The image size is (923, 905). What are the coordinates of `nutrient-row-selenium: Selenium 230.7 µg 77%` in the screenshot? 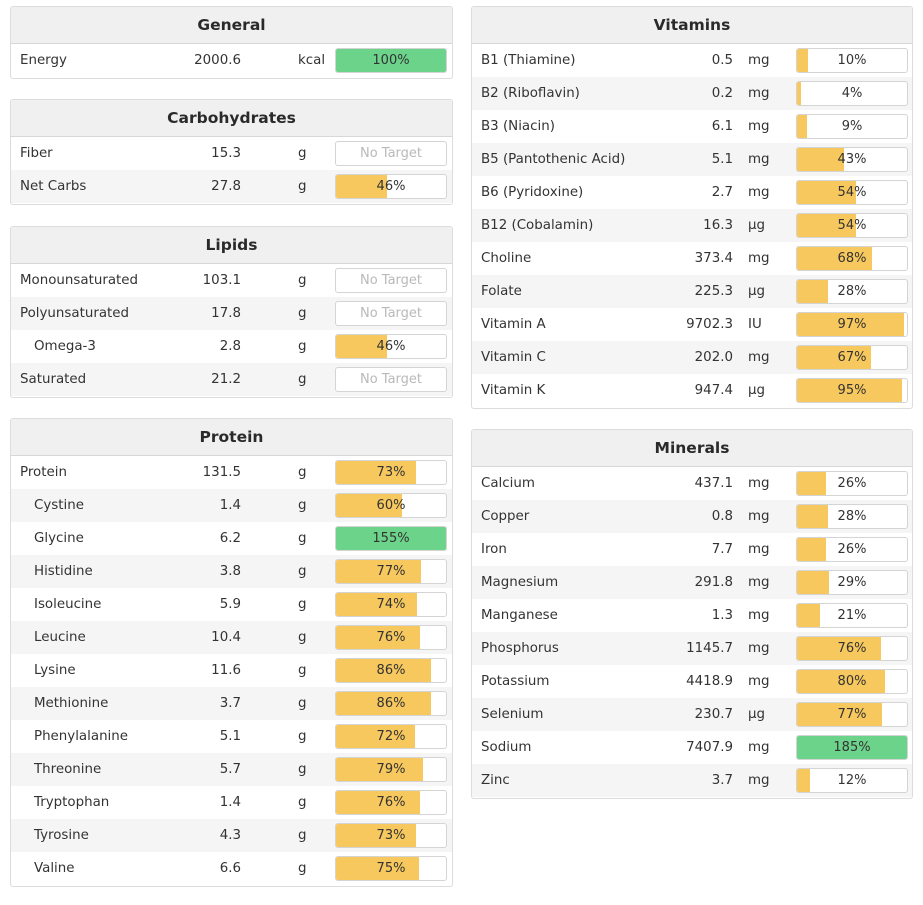 It's located at (692, 714).